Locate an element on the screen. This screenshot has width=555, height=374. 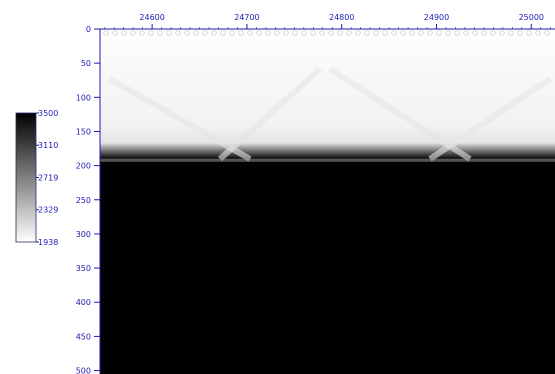
y-tick-label: 150 is located at coordinates (83, 131).